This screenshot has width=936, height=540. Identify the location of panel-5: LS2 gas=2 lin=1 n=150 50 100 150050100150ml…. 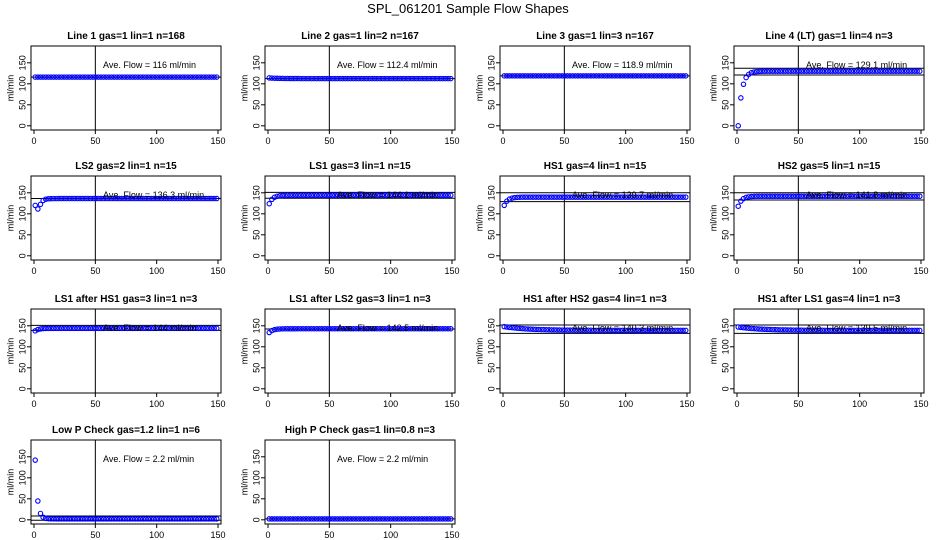
(115, 218).